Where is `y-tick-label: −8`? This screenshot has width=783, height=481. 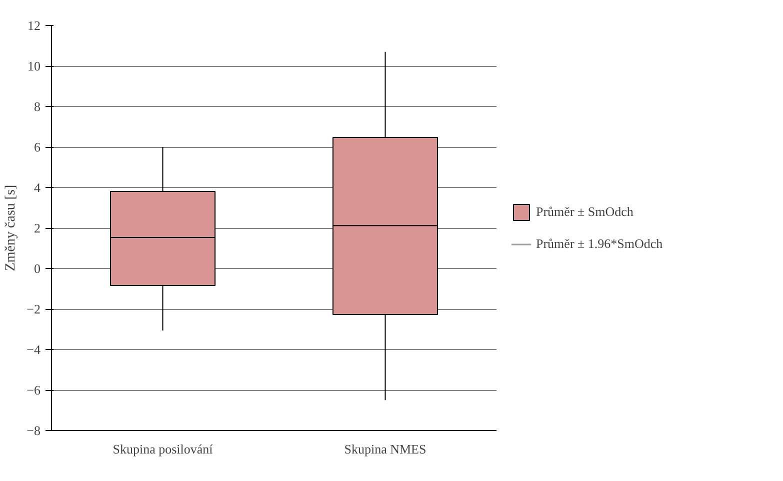 y-tick-label: −8 is located at coordinates (33, 430).